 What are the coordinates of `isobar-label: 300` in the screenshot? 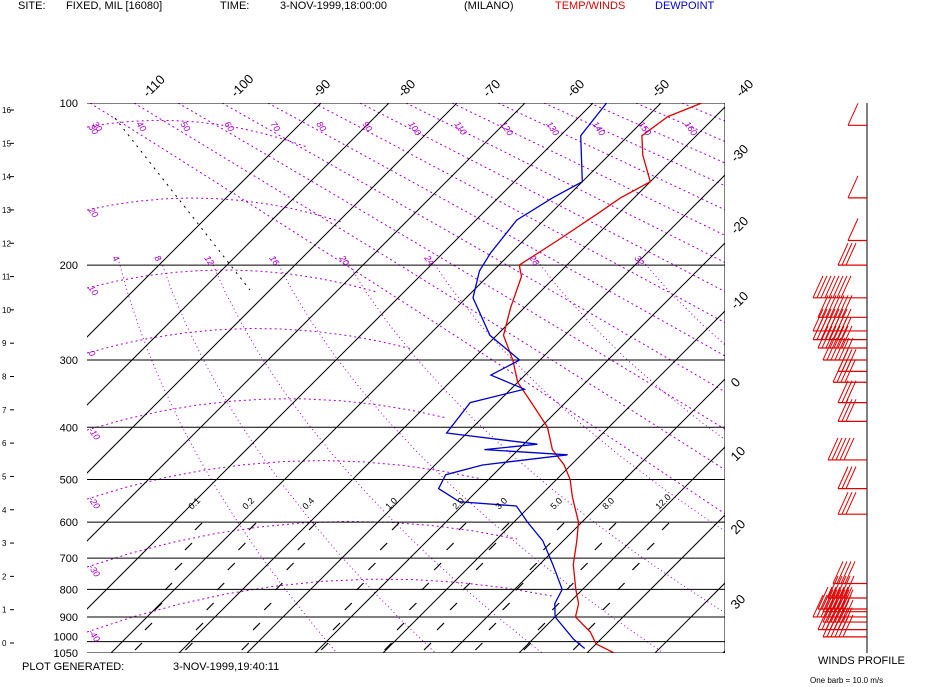 It's located at (69, 361).